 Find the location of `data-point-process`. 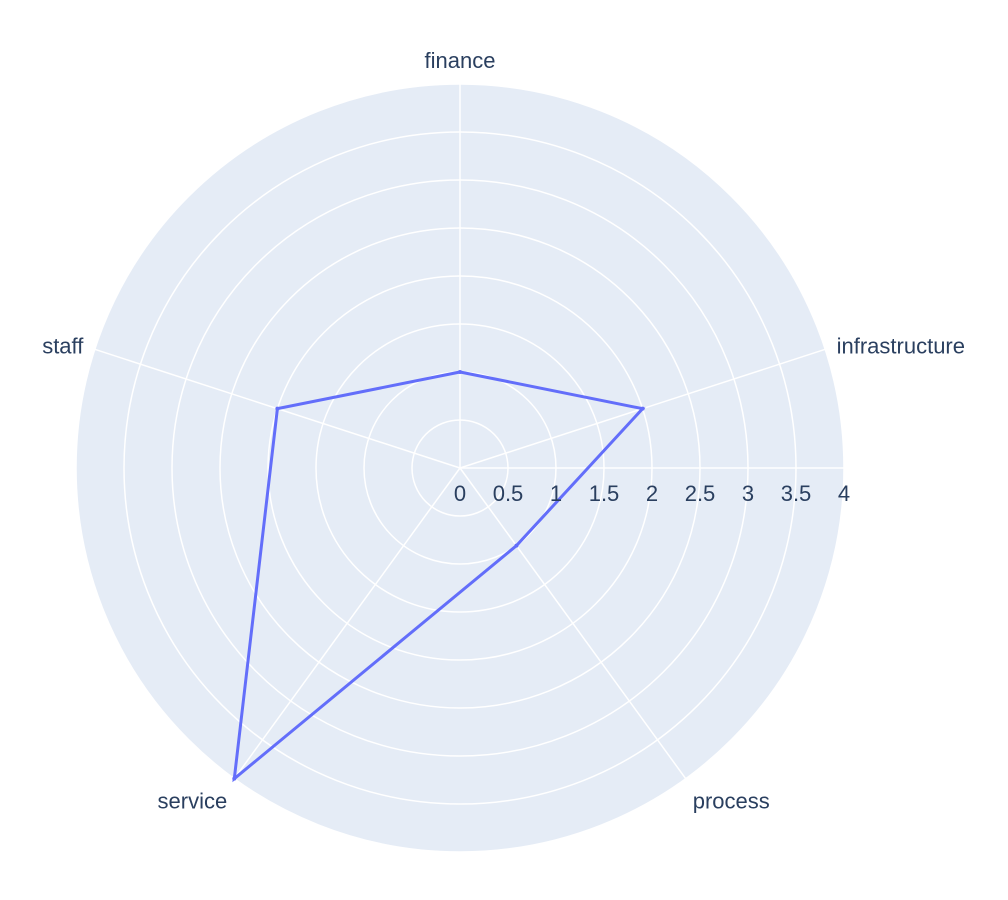

data-point-process is located at coordinates (516, 545).